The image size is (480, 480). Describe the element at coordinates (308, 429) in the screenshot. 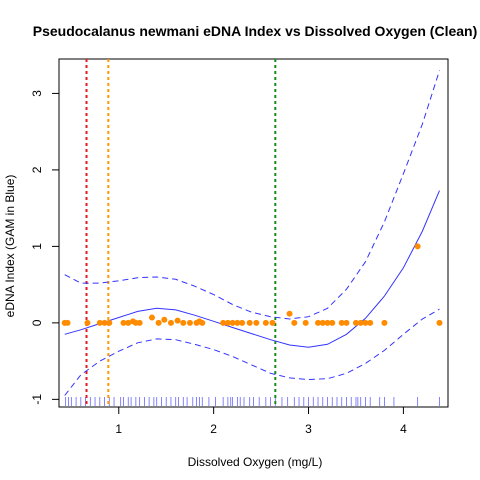

I see `x-tick-label: 3` at that location.